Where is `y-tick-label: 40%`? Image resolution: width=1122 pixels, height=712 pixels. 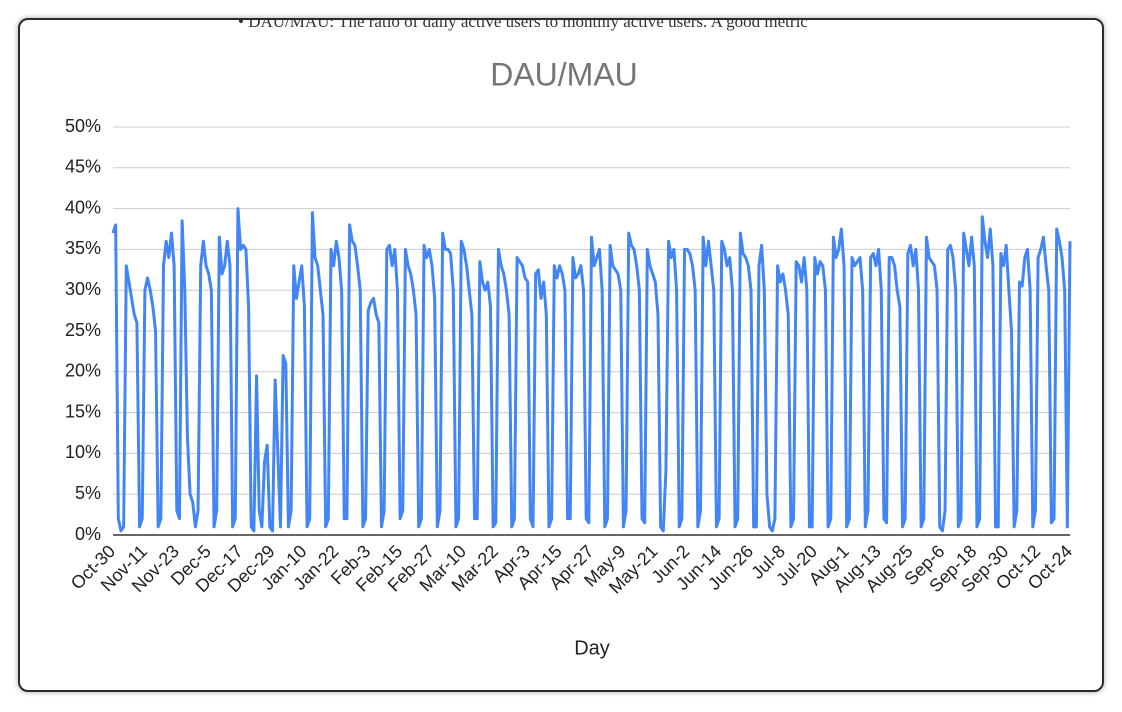
y-tick-label: 40% is located at coordinates (83, 207).